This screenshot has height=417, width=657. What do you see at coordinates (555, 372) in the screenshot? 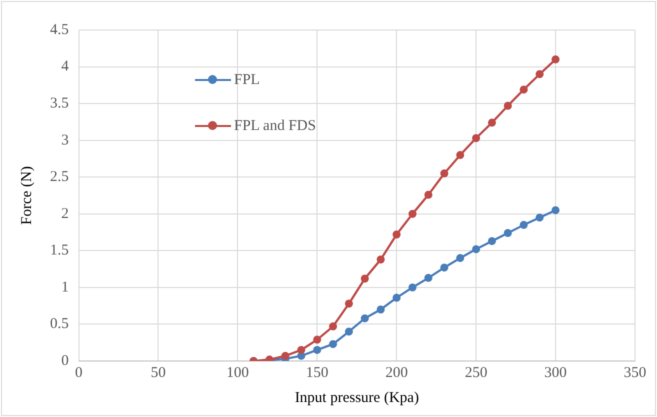
I see `x-tick-label: 300` at bounding box center [555, 372].